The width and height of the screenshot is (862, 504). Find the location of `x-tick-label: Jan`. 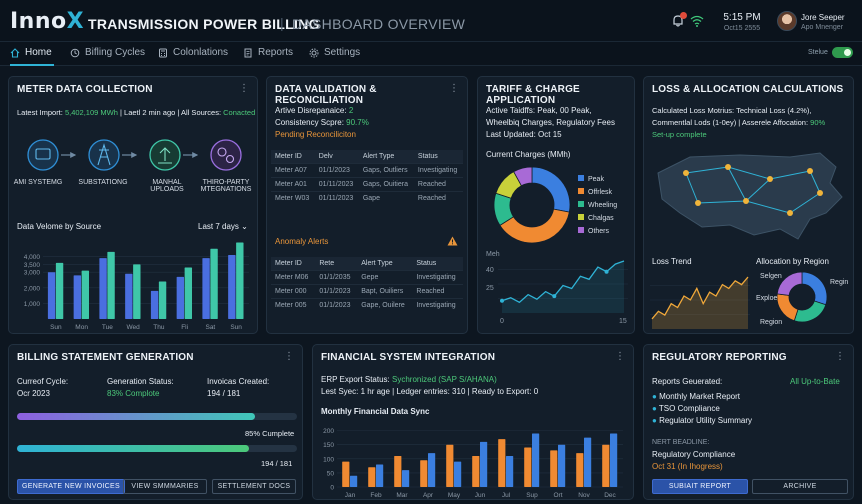

x-tick-label: Jan is located at coordinates (350, 495).